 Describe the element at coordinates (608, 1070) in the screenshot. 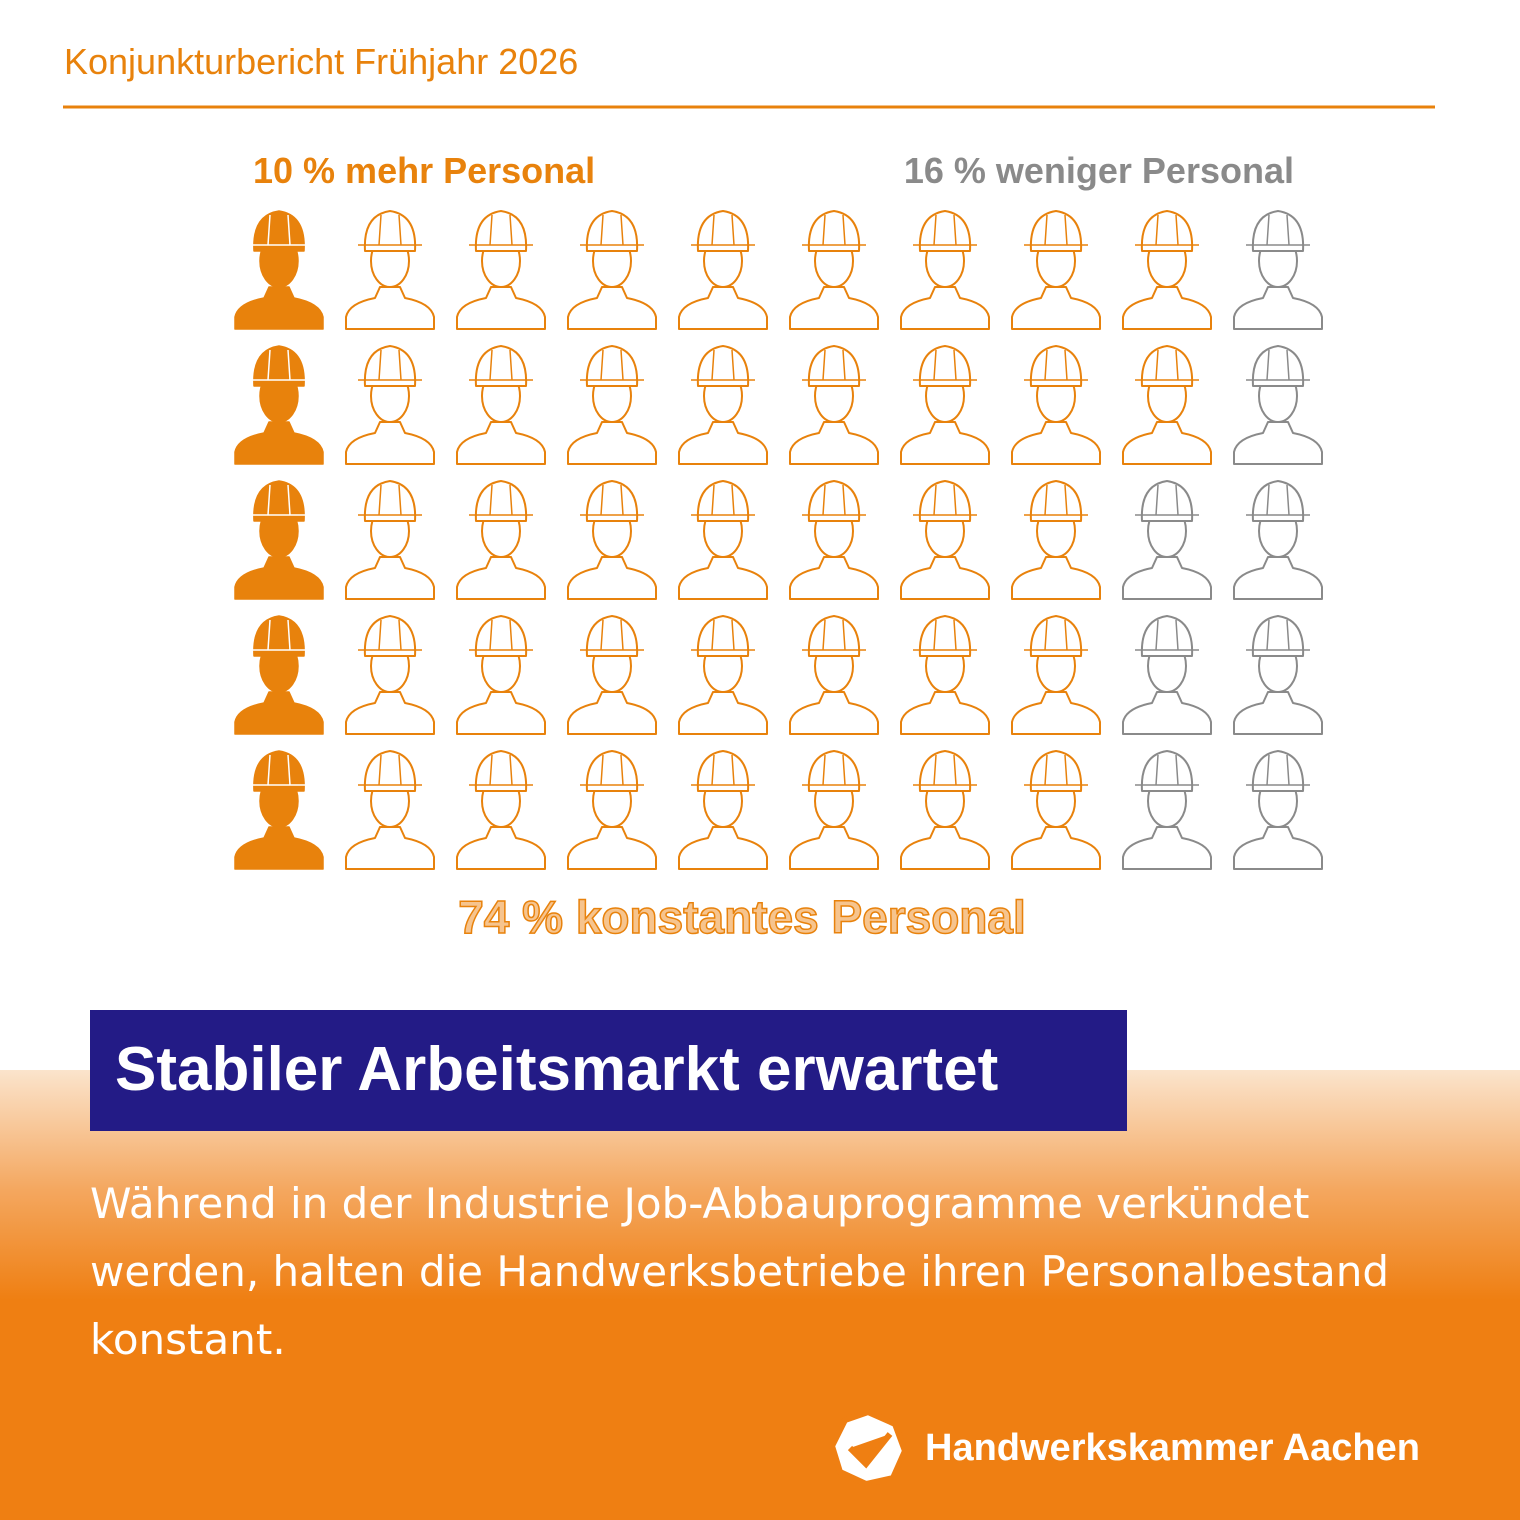

I see `headline-box` at that location.